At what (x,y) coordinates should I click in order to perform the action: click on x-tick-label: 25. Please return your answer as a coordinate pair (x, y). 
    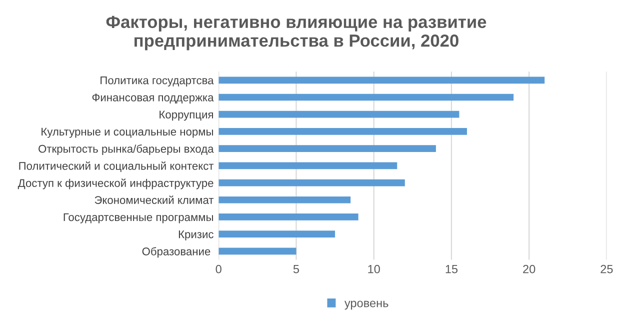
    Looking at the image, I should click on (606, 269).